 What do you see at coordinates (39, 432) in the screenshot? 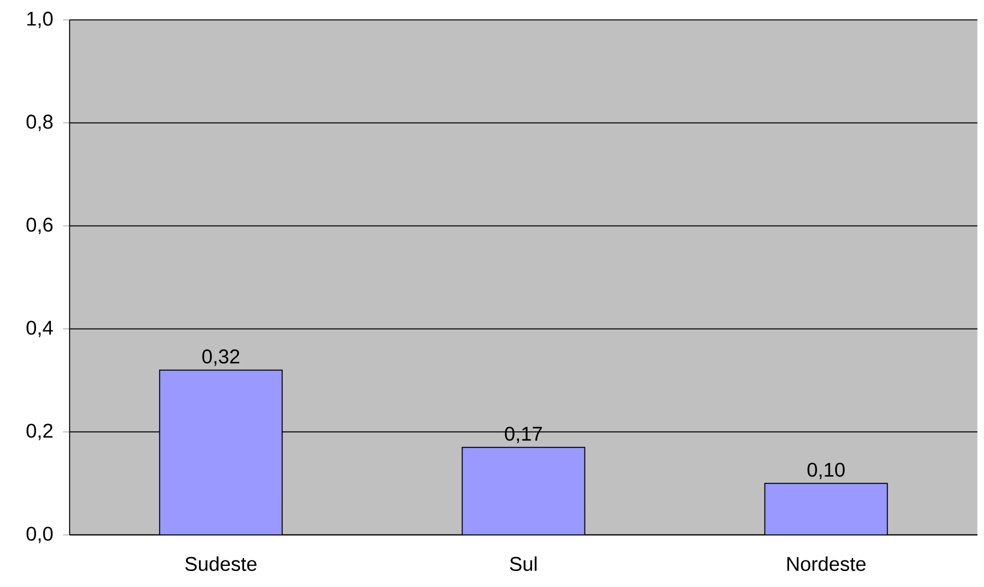
I see `y-tick-label: 0,2` at bounding box center [39, 432].